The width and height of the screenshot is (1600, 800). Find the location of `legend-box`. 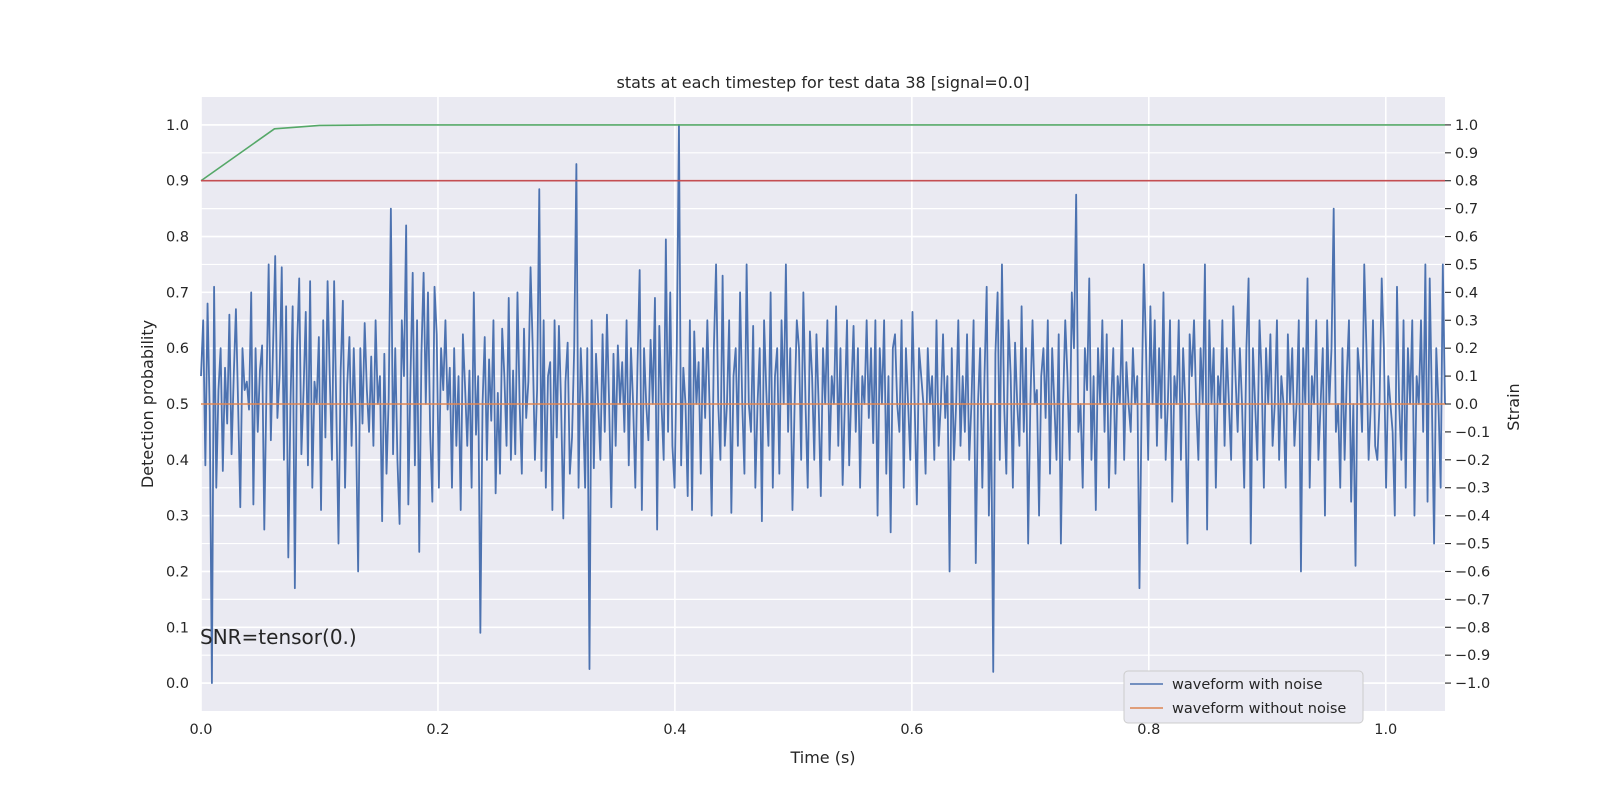

legend-box is located at coordinates (1243, 697).